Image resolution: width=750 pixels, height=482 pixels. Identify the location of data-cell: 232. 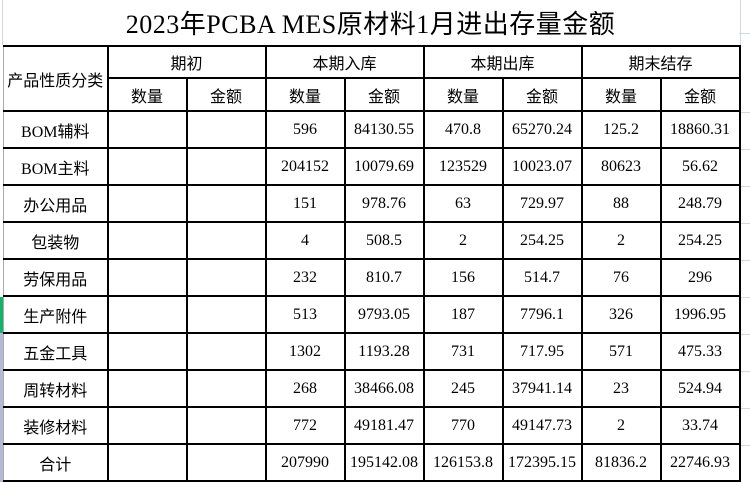
(305, 277).